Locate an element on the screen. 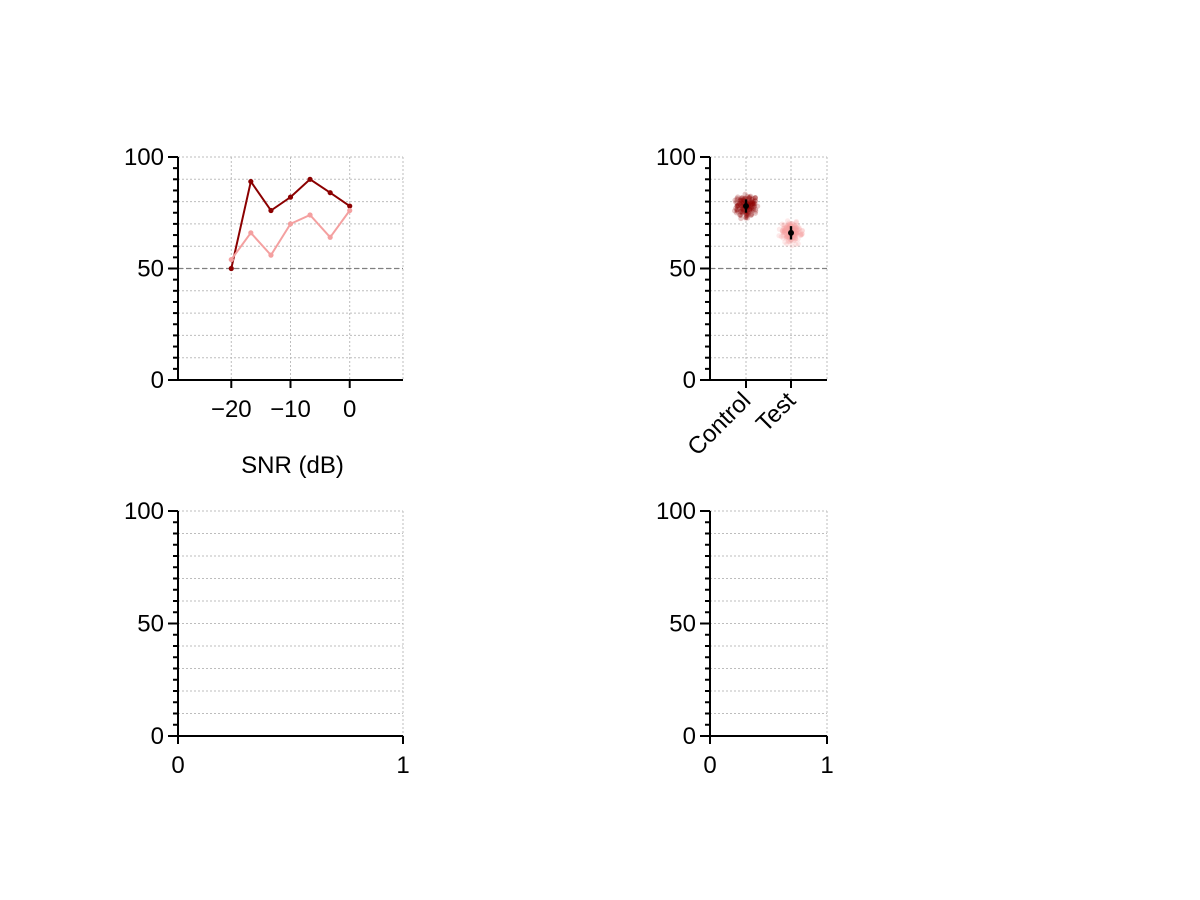 The height and width of the screenshot is (900, 1200). x-tick-label: 1 is located at coordinates (402, 765).